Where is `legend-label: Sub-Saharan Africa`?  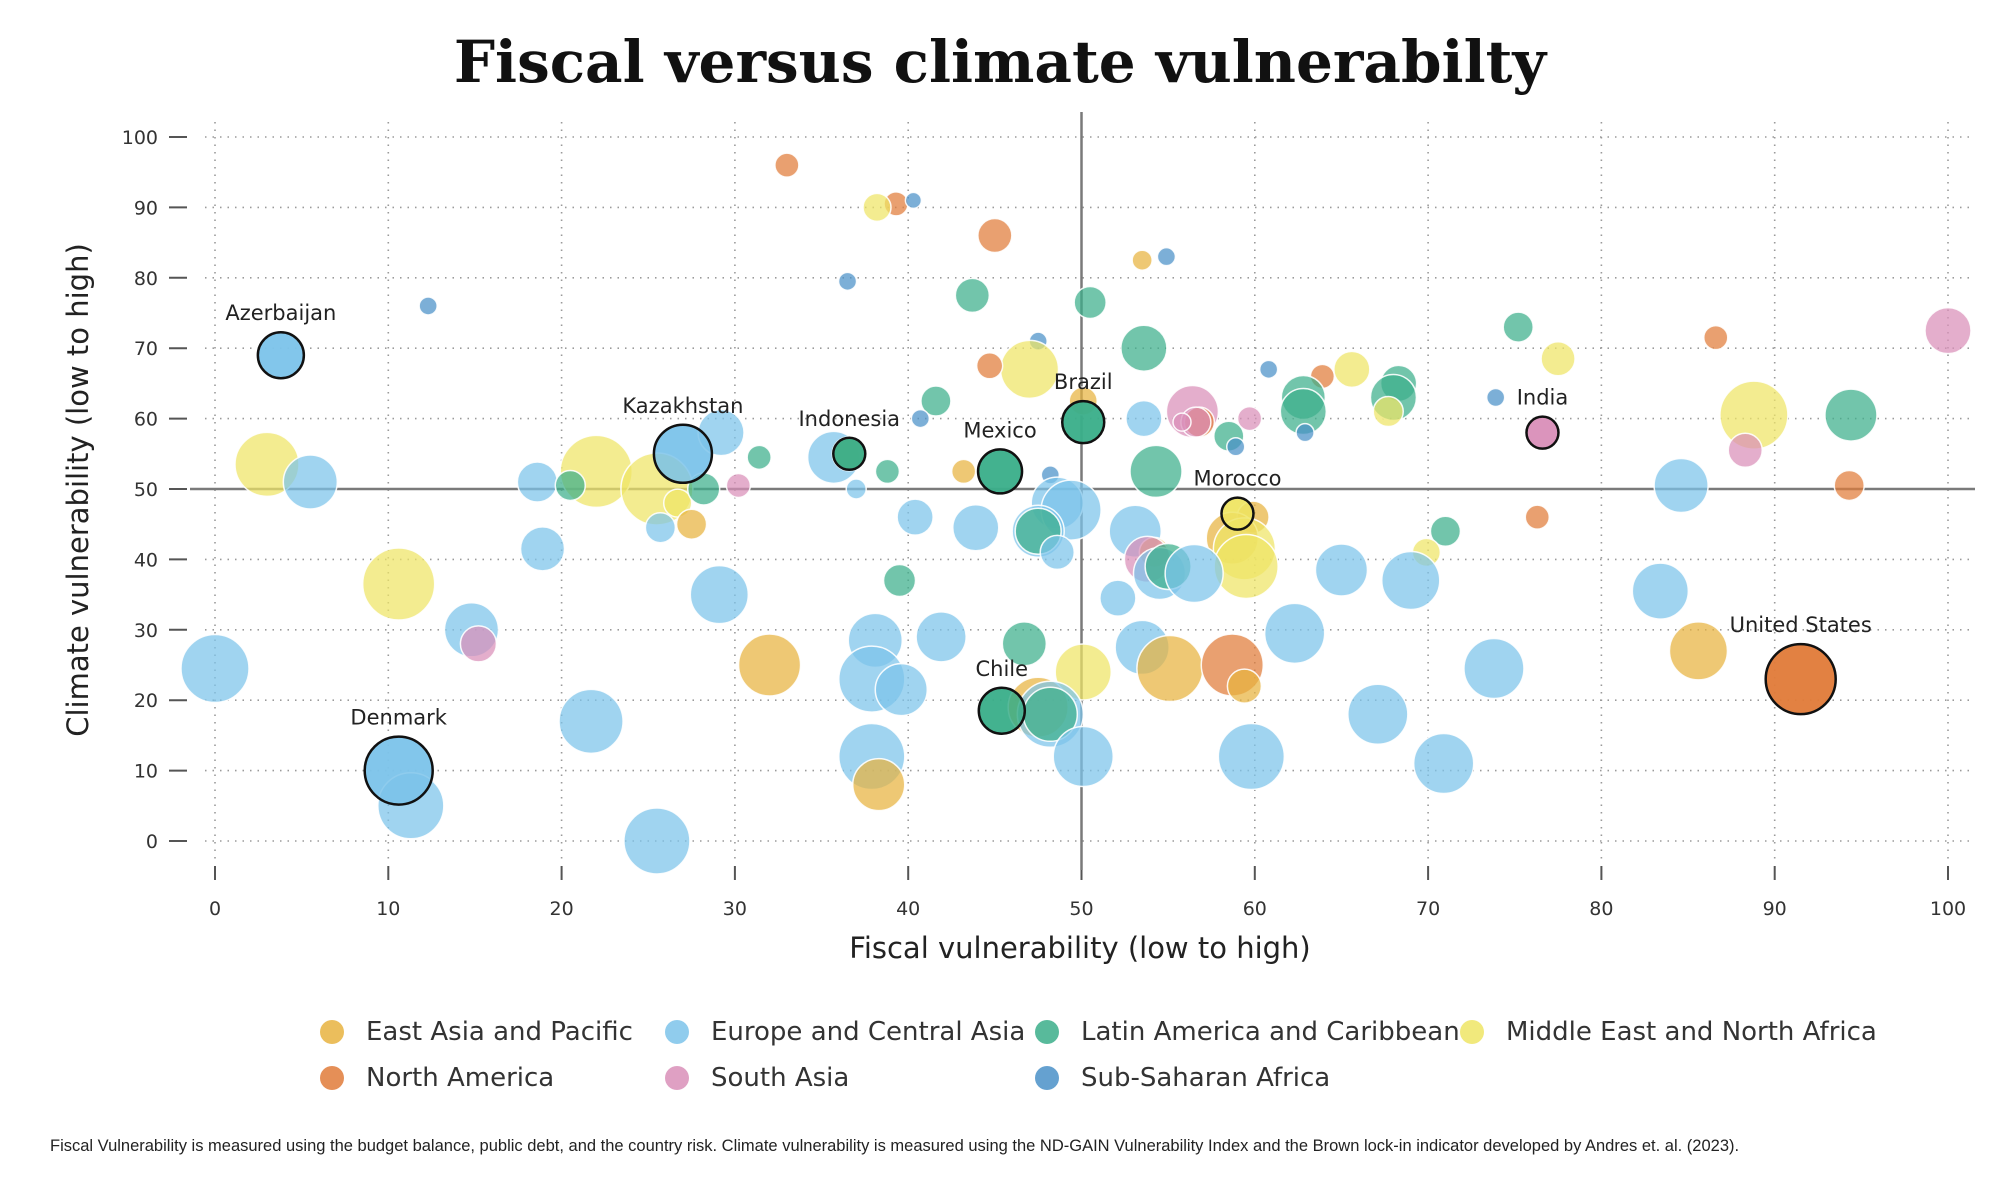
legend-label: Sub-Saharan Africa is located at coordinates (1206, 1078).